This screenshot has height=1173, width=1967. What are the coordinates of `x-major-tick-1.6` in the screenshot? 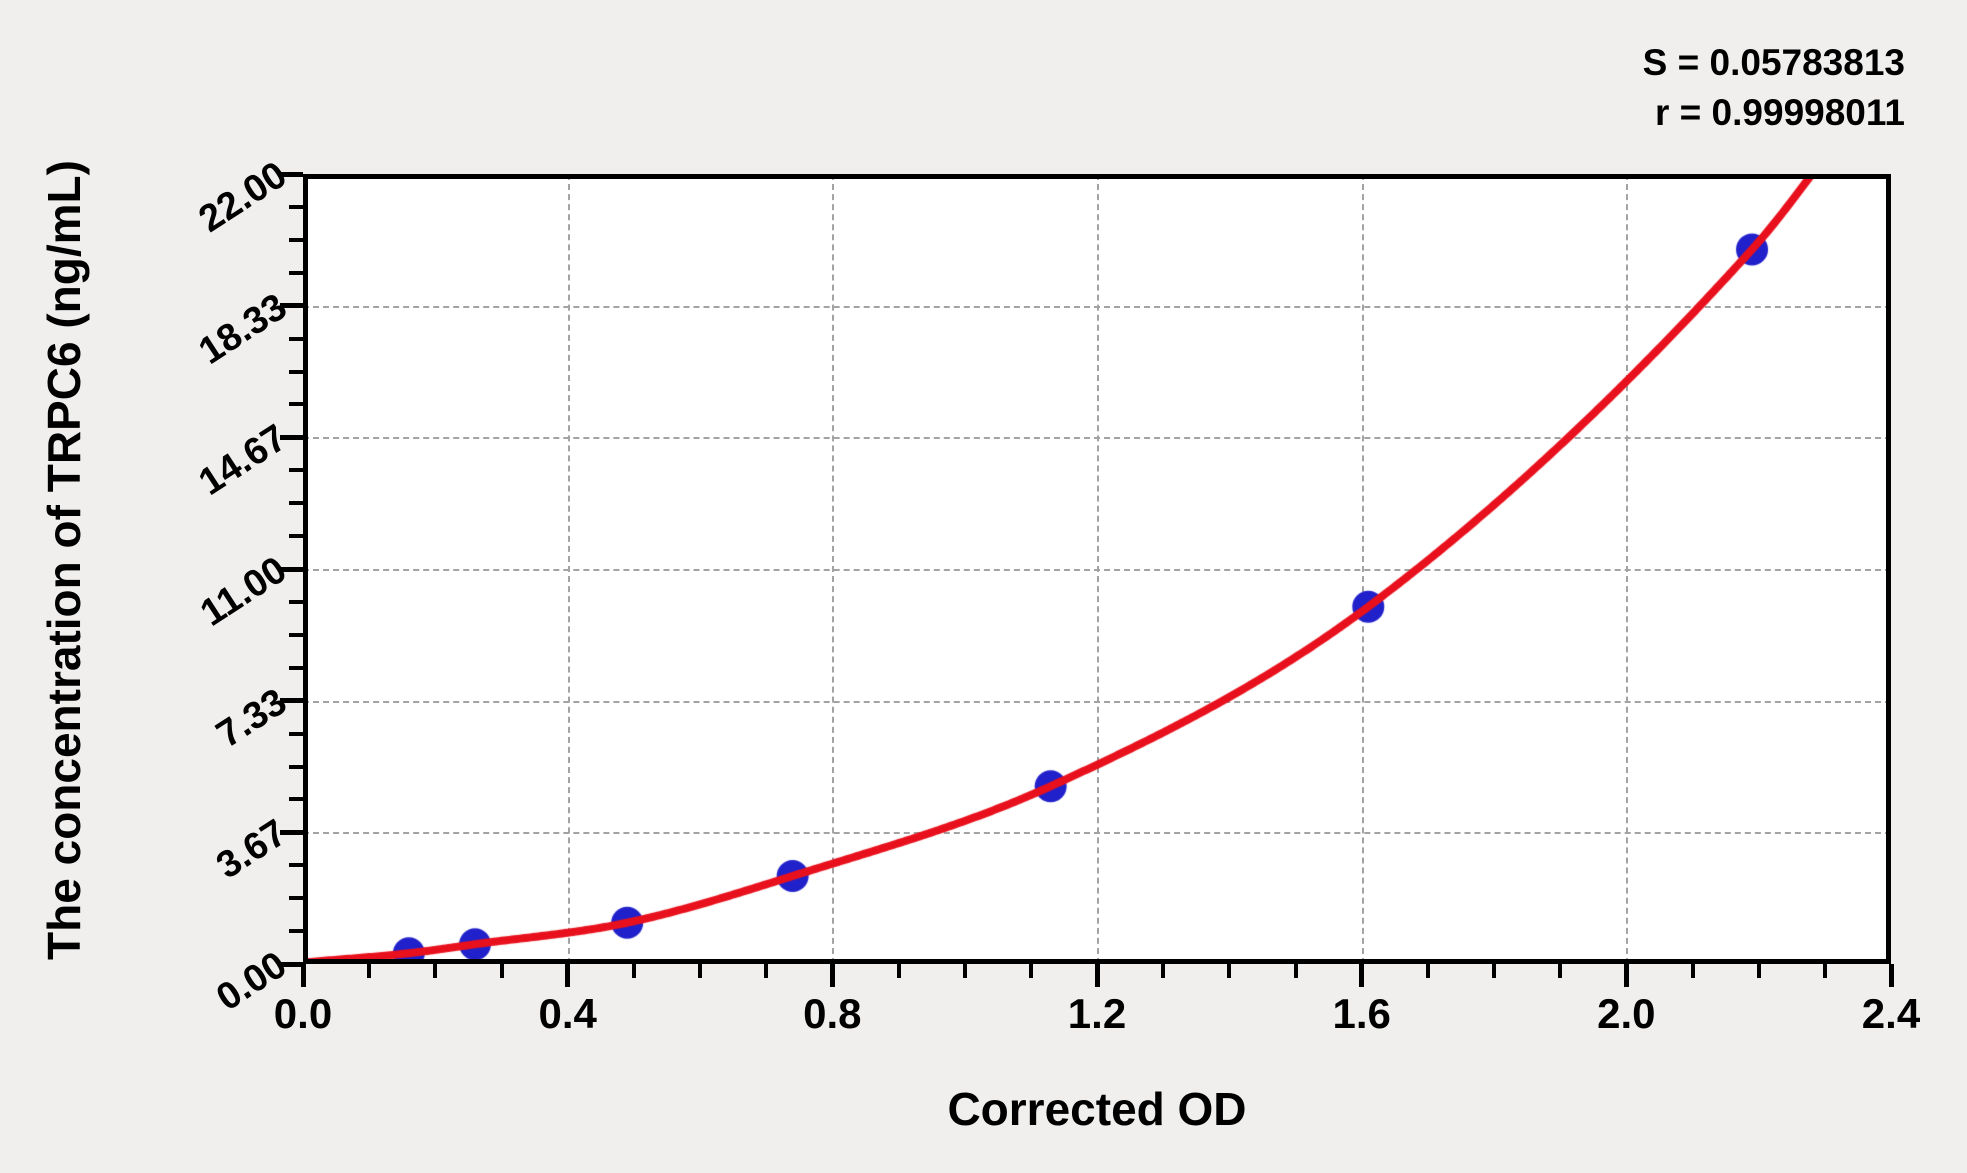 It's located at (1362, 975).